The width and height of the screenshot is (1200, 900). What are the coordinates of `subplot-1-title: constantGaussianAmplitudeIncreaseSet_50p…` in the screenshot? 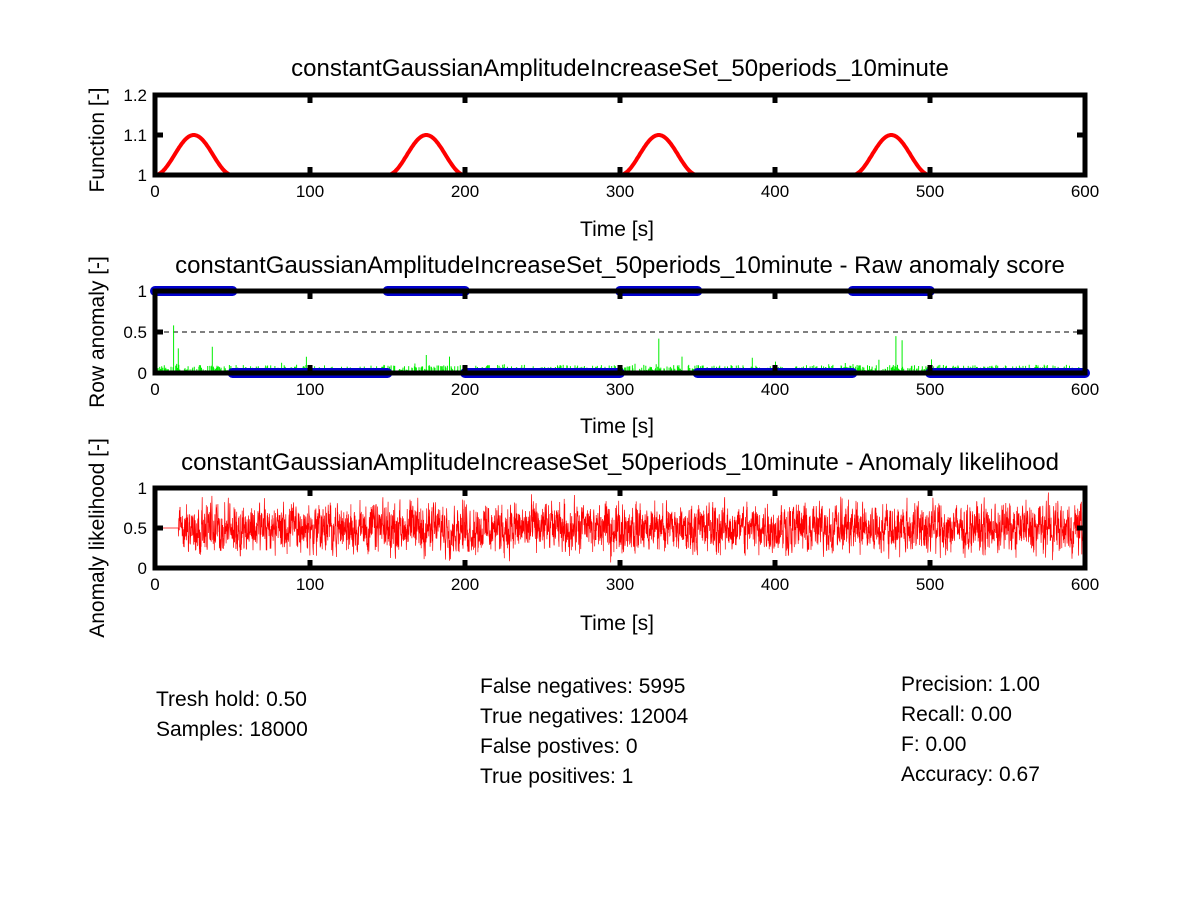 It's located at (620, 68).